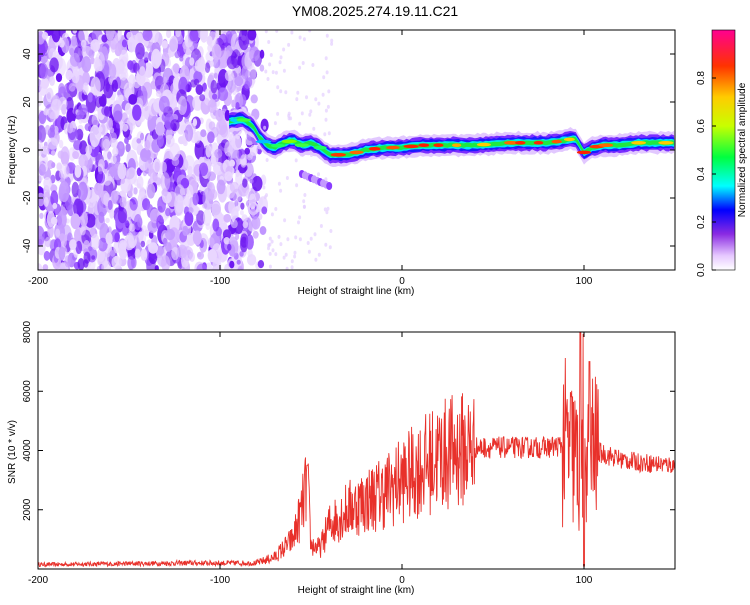 The width and height of the screenshot is (750, 605). I want to click on x-tick-label: 100, so click(584, 281).